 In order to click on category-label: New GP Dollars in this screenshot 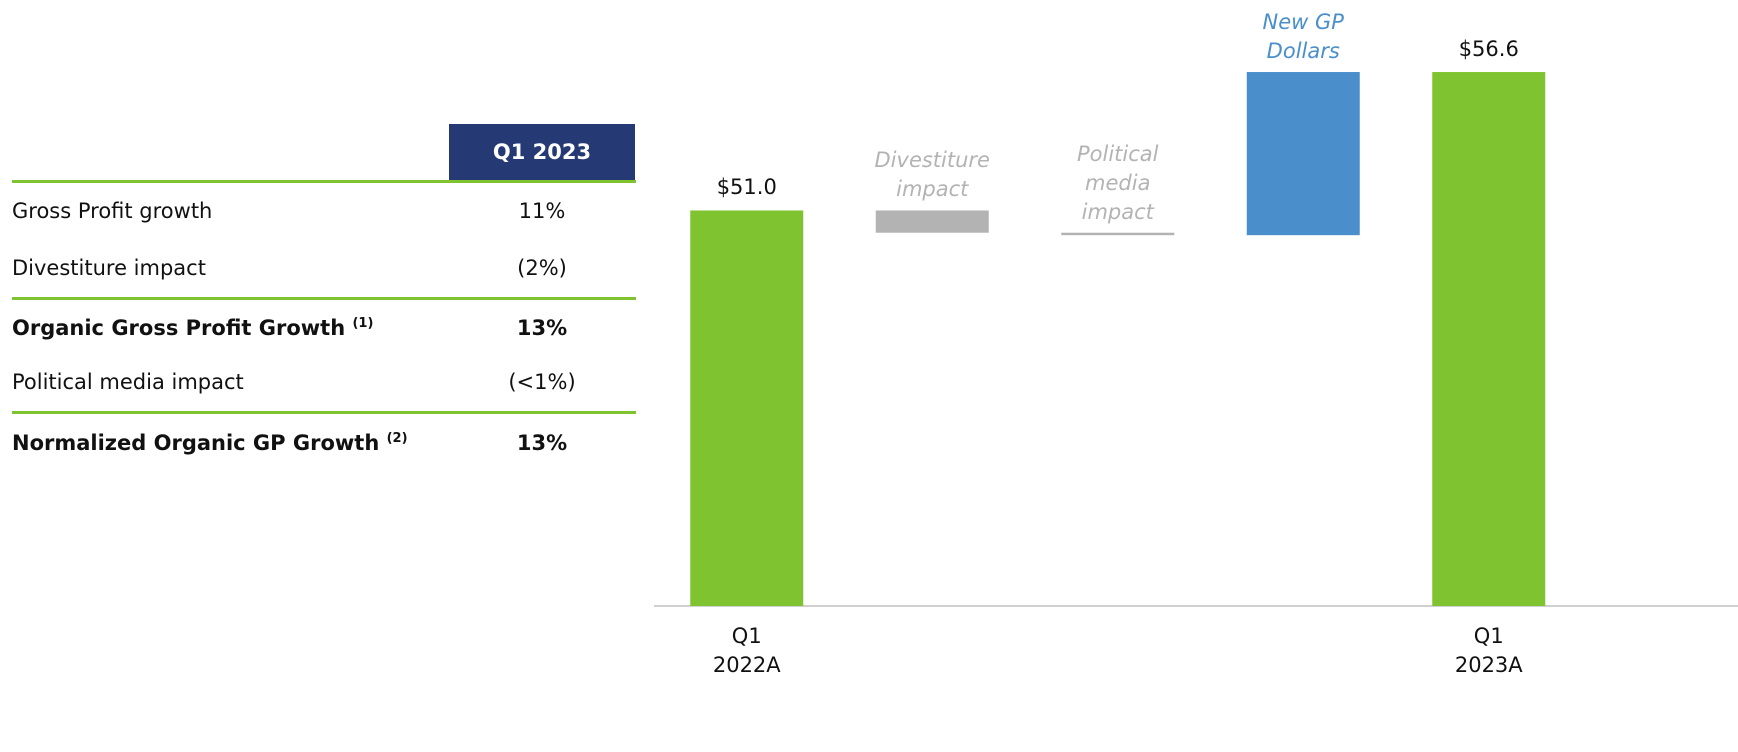, I will do `click(1303, 37)`.